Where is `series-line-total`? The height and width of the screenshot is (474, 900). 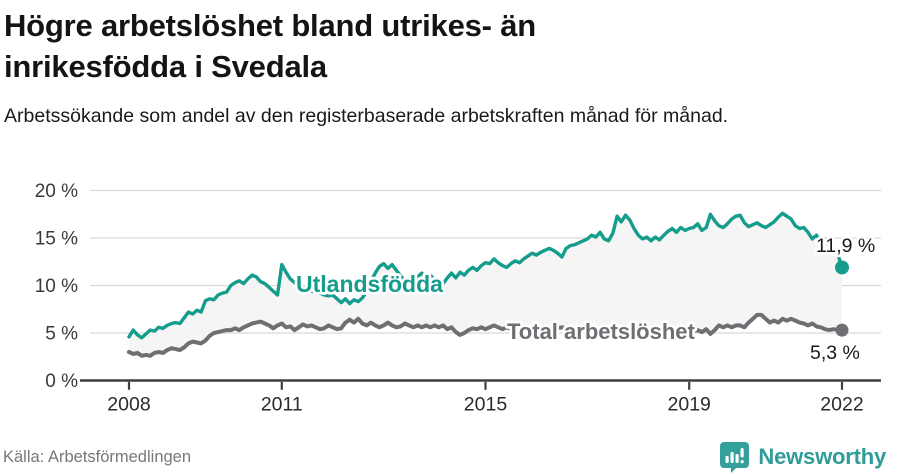 series-line-total is located at coordinates (485, 335).